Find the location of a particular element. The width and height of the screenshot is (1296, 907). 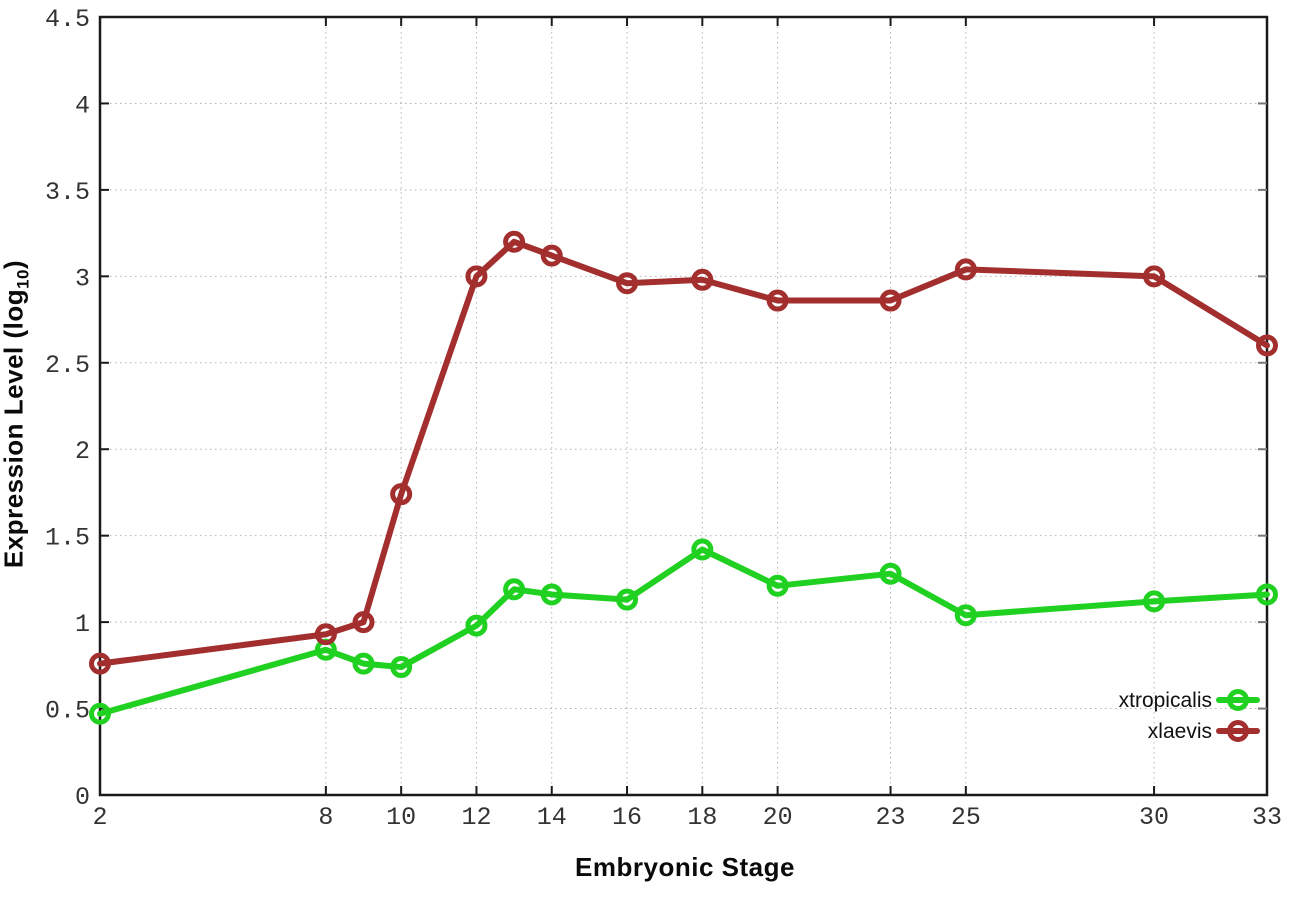

x-tick-label: 2 is located at coordinates (99, 817).